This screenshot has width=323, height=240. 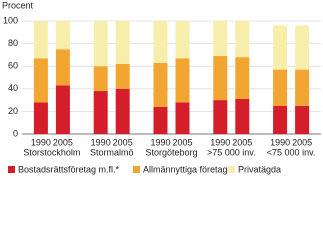 I want to click on group-label: Storstockholm, so click(x=51, y=152).